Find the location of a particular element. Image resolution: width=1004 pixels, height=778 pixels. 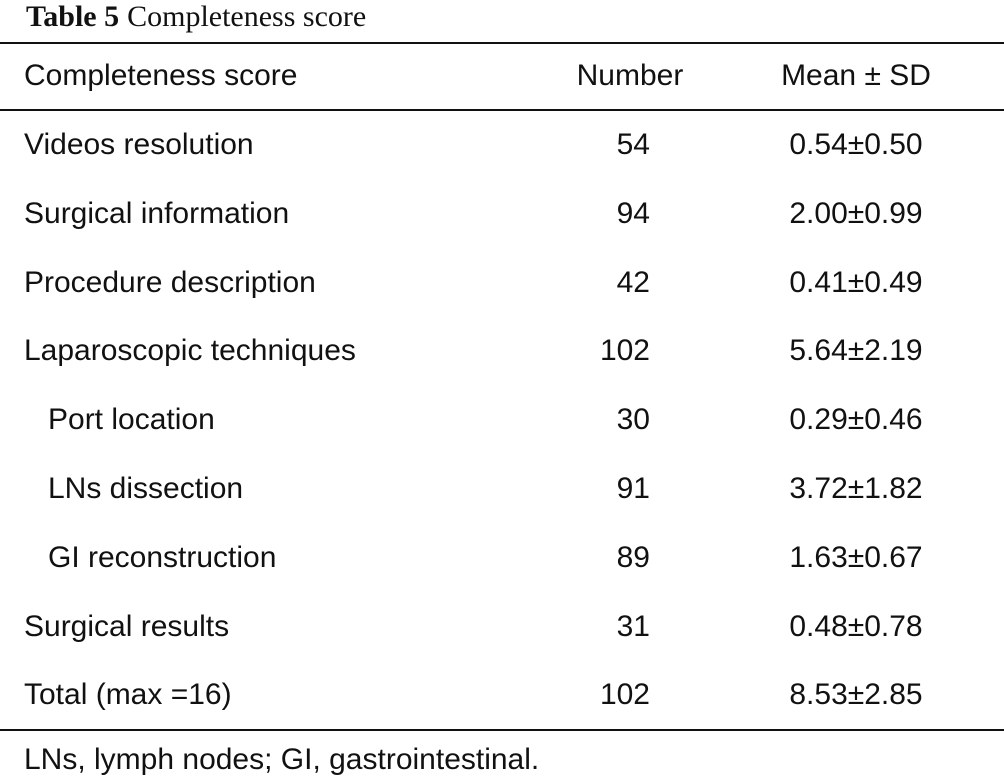

row-number-gi-reconstruction: 89 is located at coordinates (633, 557).